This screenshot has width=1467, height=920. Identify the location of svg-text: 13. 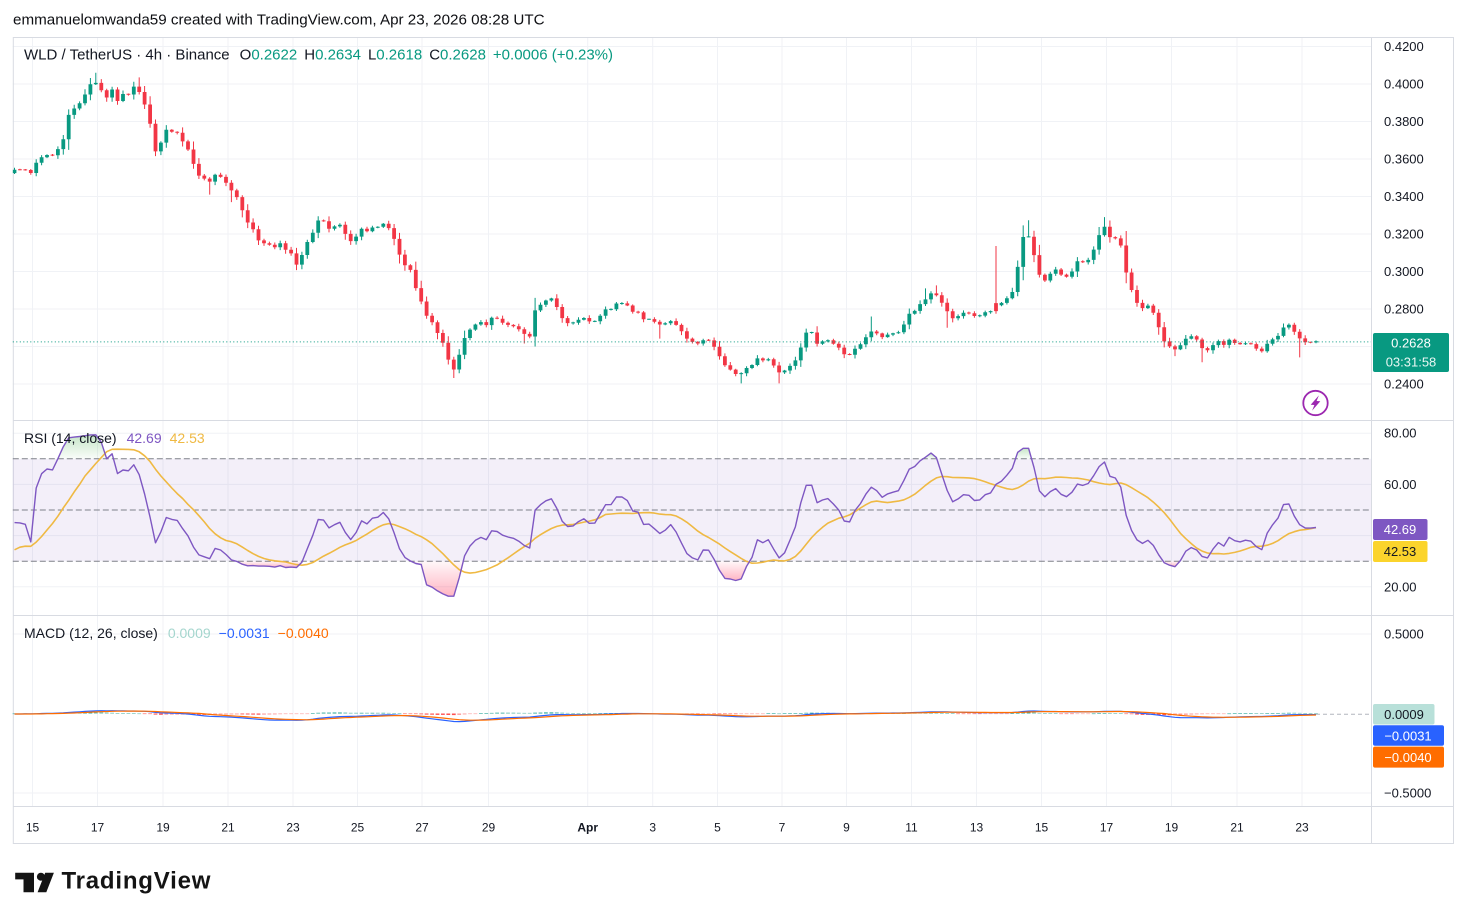
(977, 828).